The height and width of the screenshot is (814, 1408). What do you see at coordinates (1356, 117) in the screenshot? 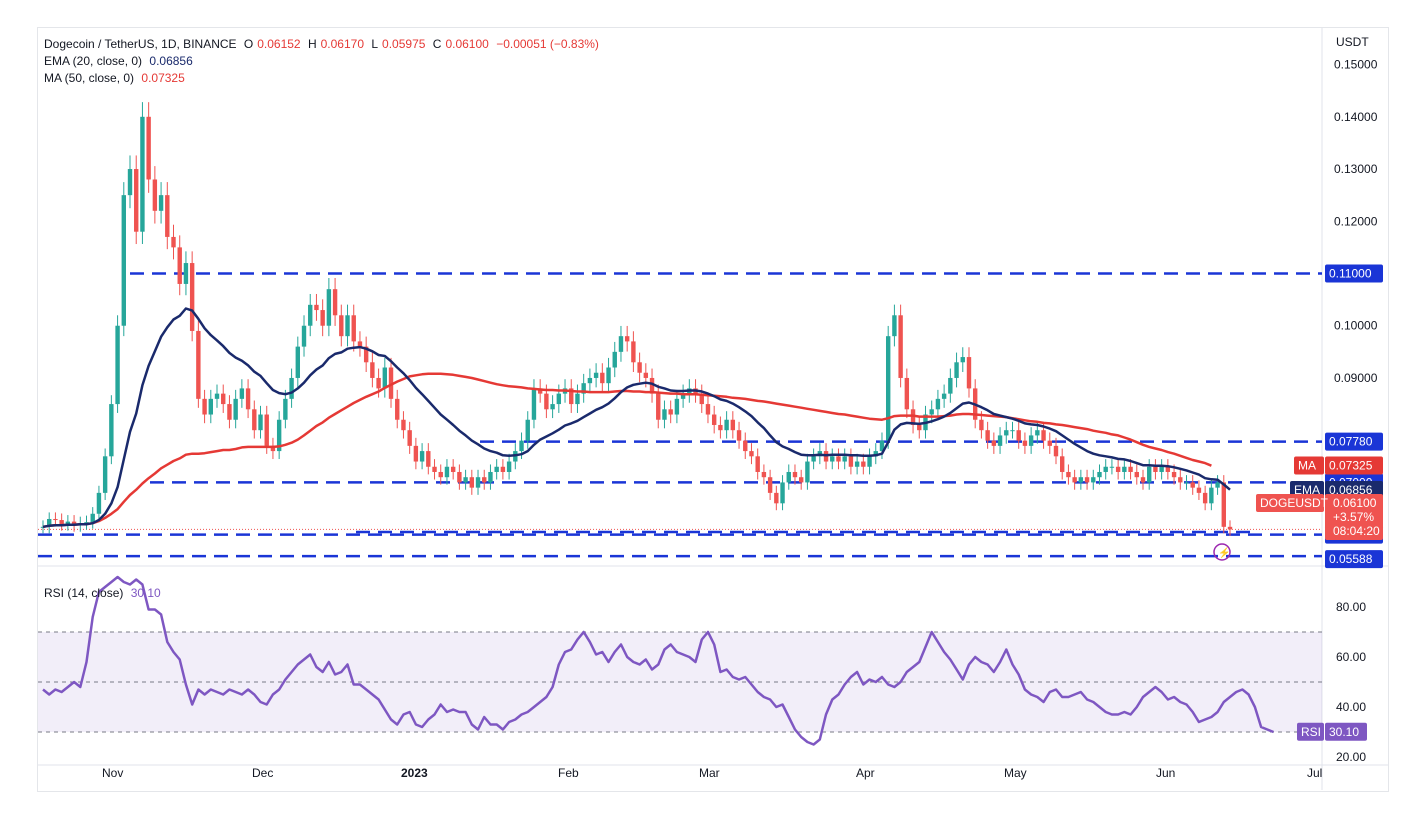
I see `price-axis-tick: 0.14000` at bounding box center [1356, 117].